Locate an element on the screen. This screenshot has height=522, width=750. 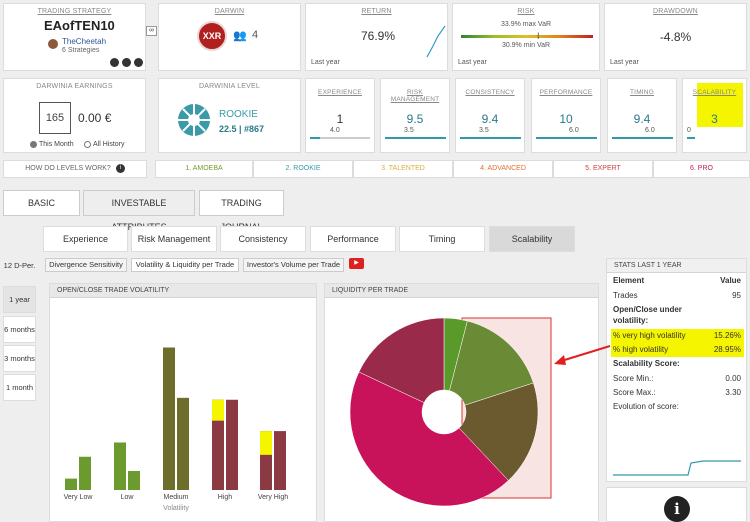
period-1-year: 1 year is located at coordinates (19, 299).